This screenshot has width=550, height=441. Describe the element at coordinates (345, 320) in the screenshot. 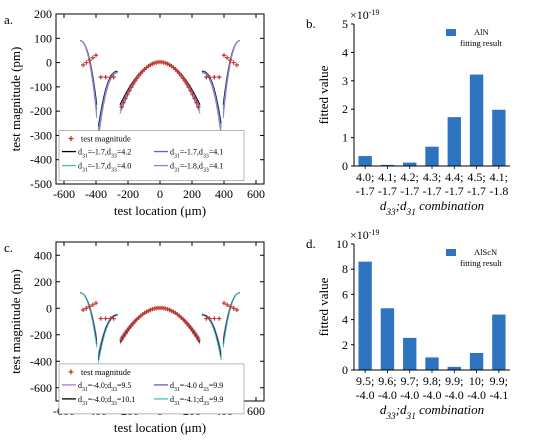

I see `y-tick-label-2: 4` at that location.